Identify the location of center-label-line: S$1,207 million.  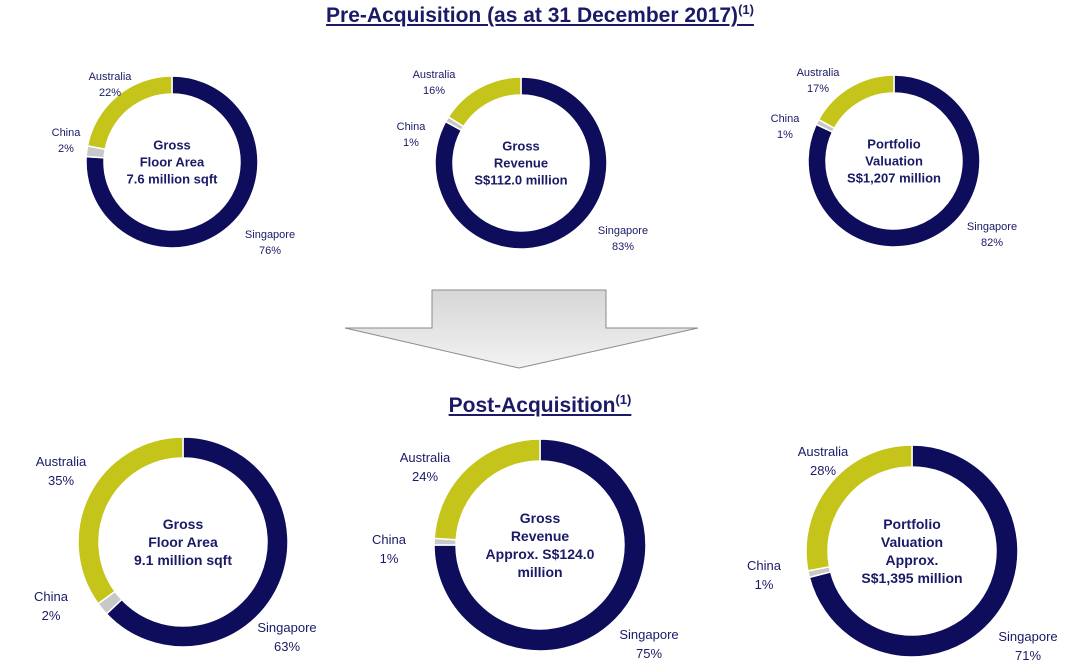
(894, 178).